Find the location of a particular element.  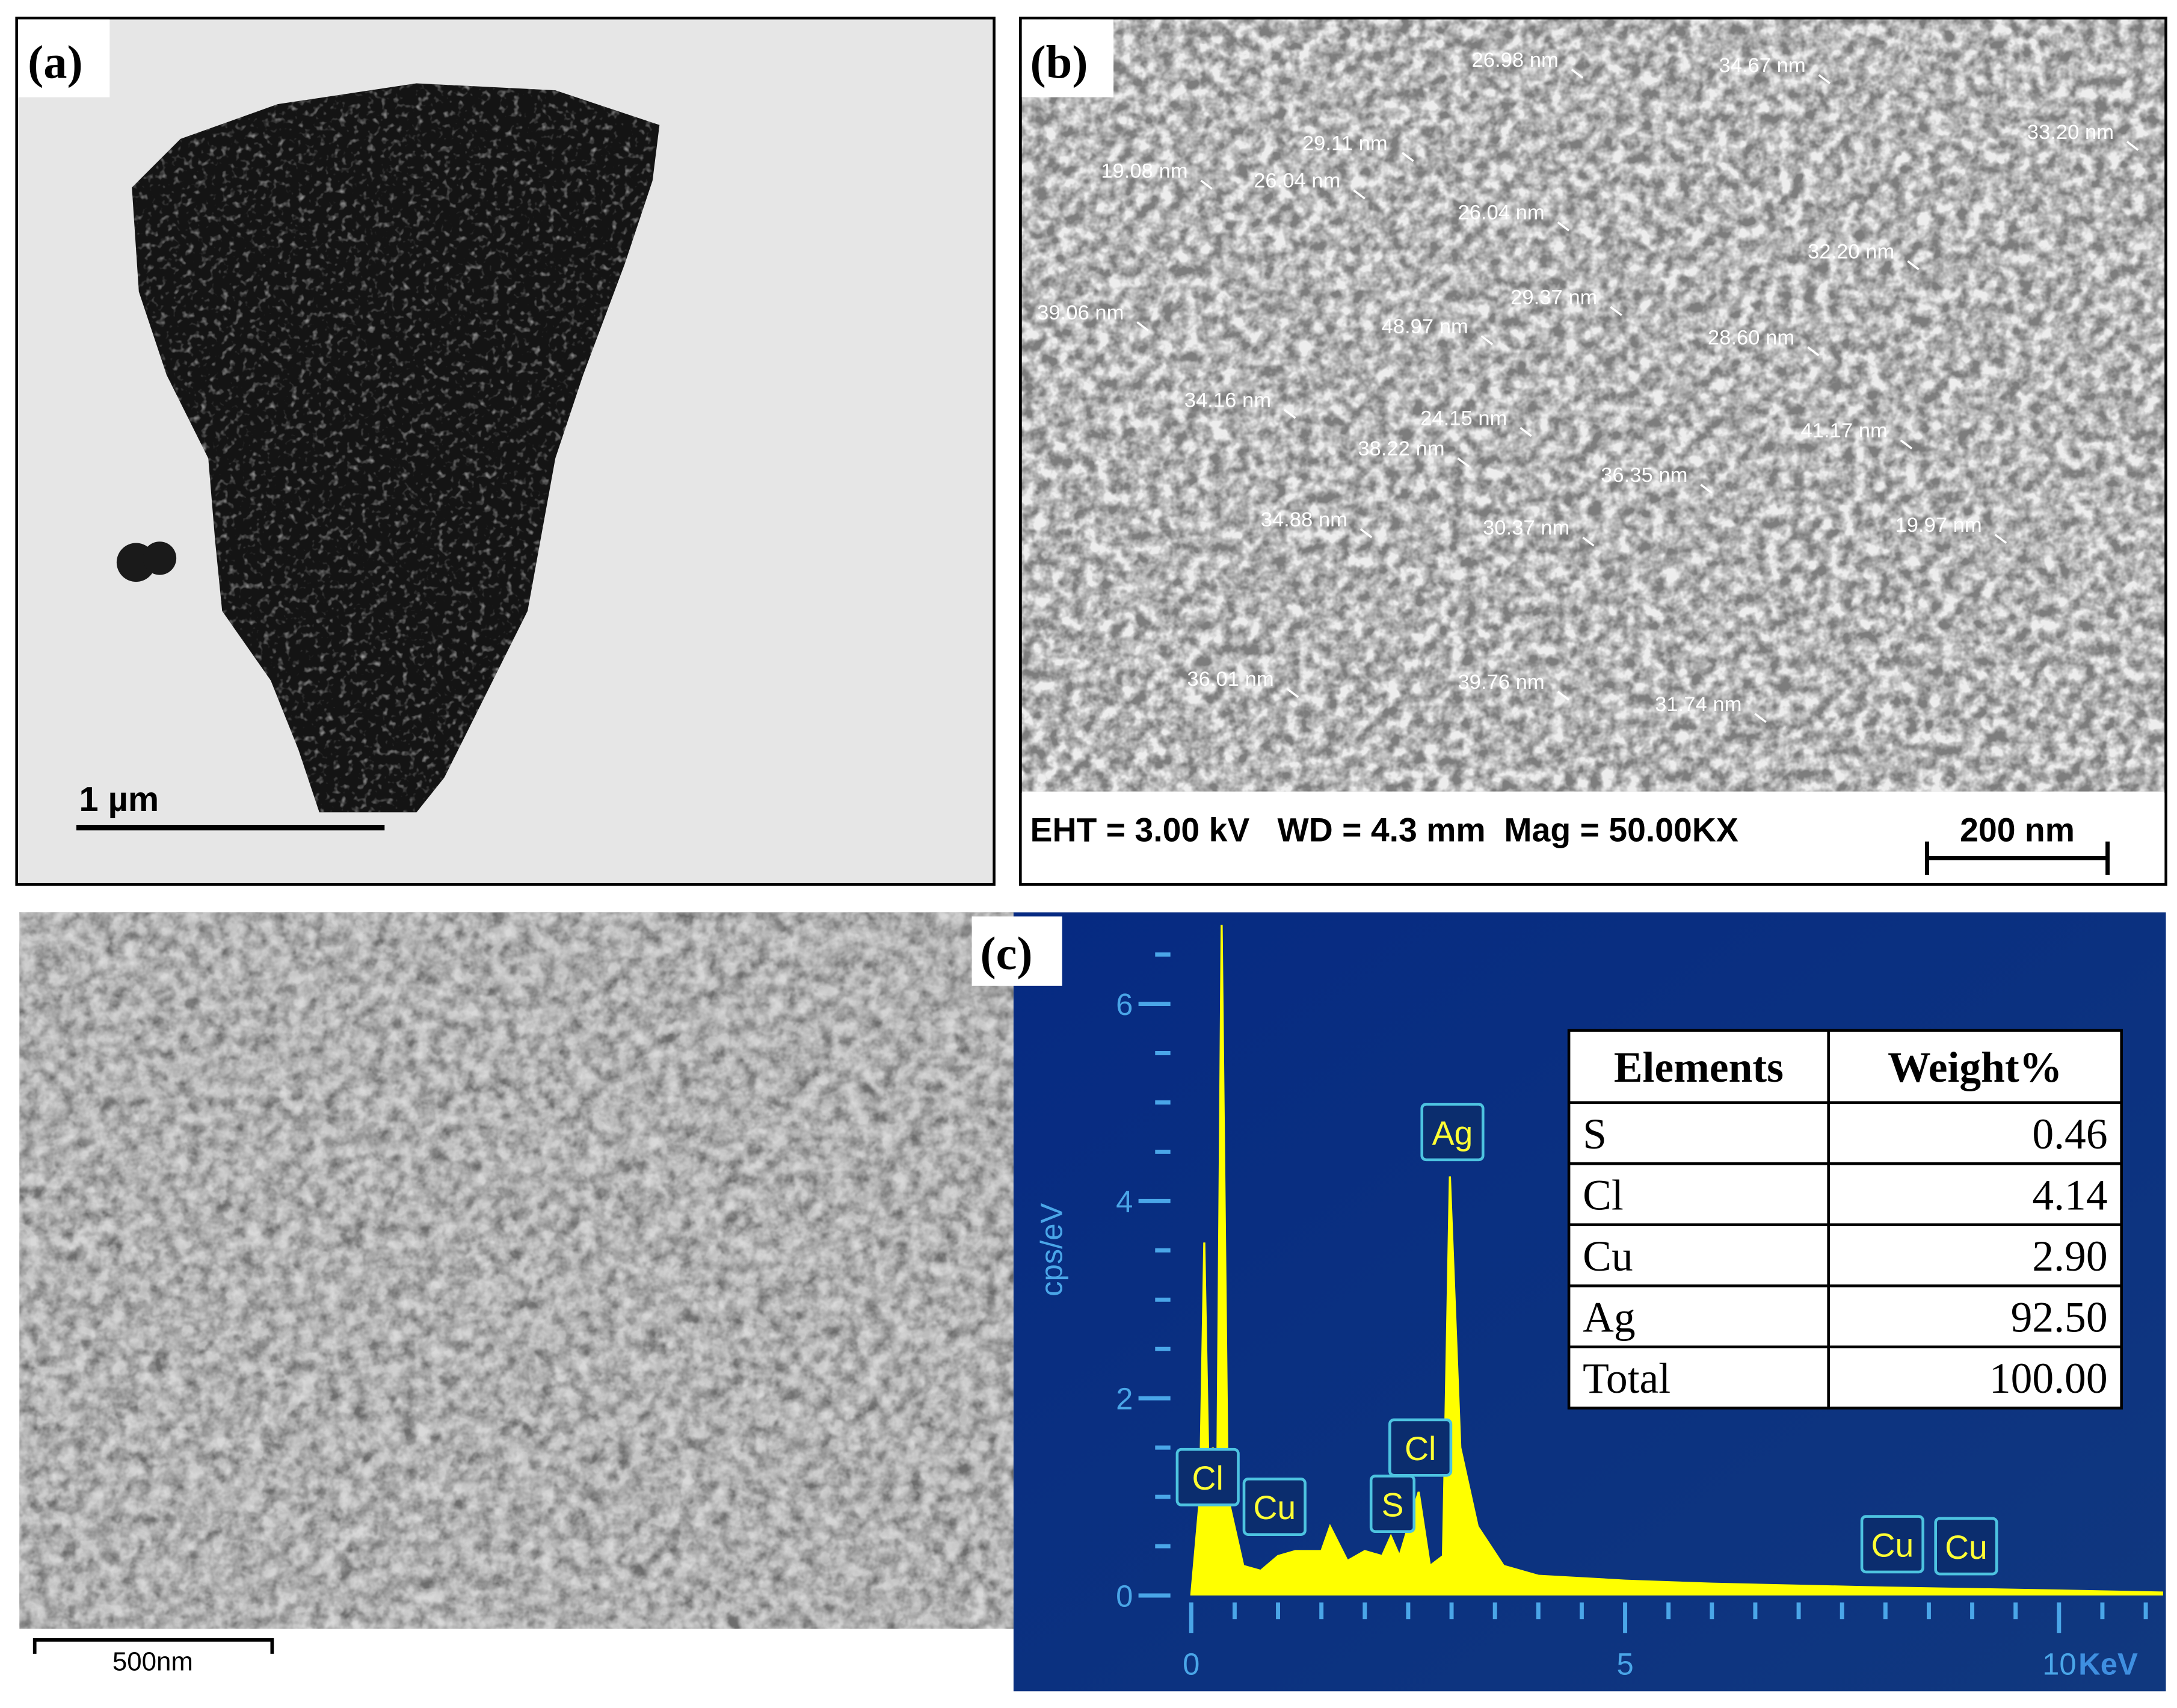

table-cell: 100.00 is located at coordinates (2048, 1378).